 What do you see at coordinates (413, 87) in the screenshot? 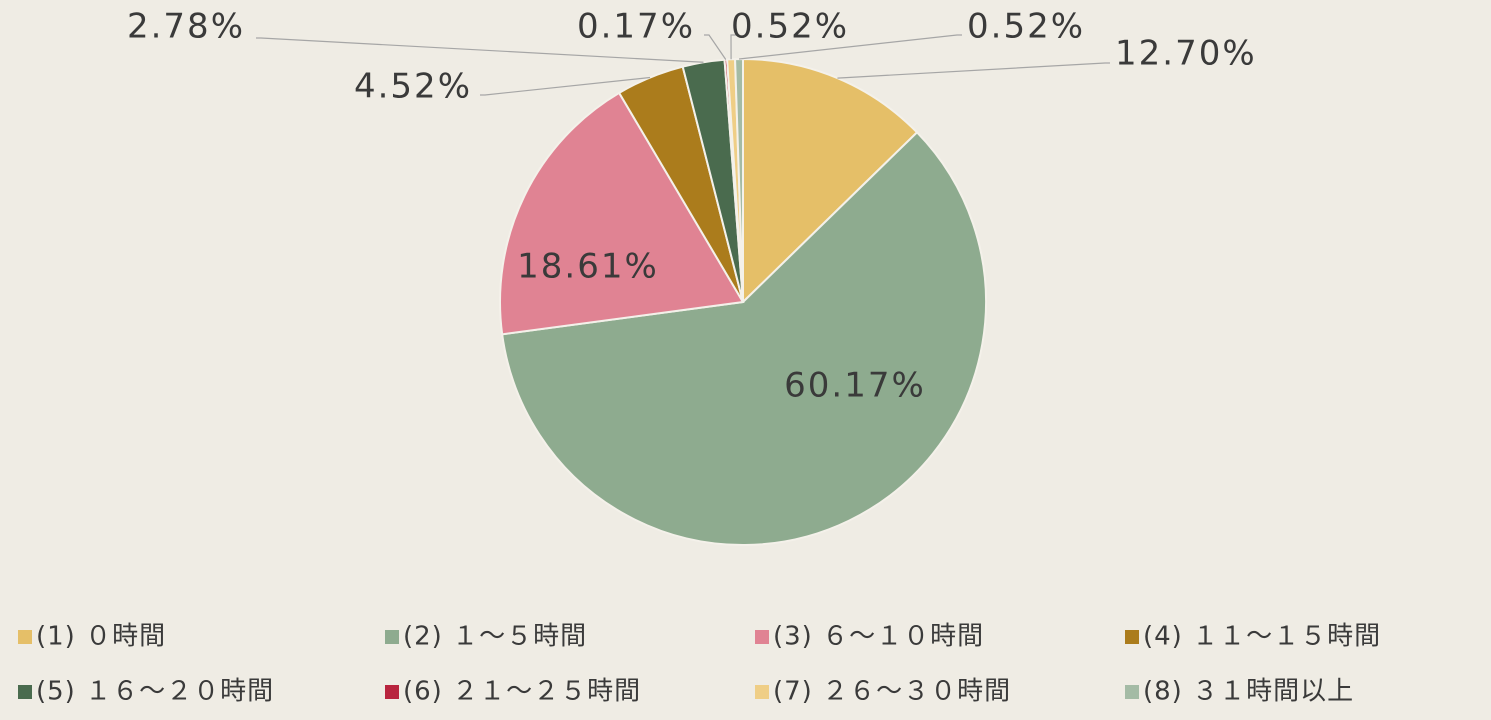
I see `data-label: 4.52%` at bounding box center [413, 87].